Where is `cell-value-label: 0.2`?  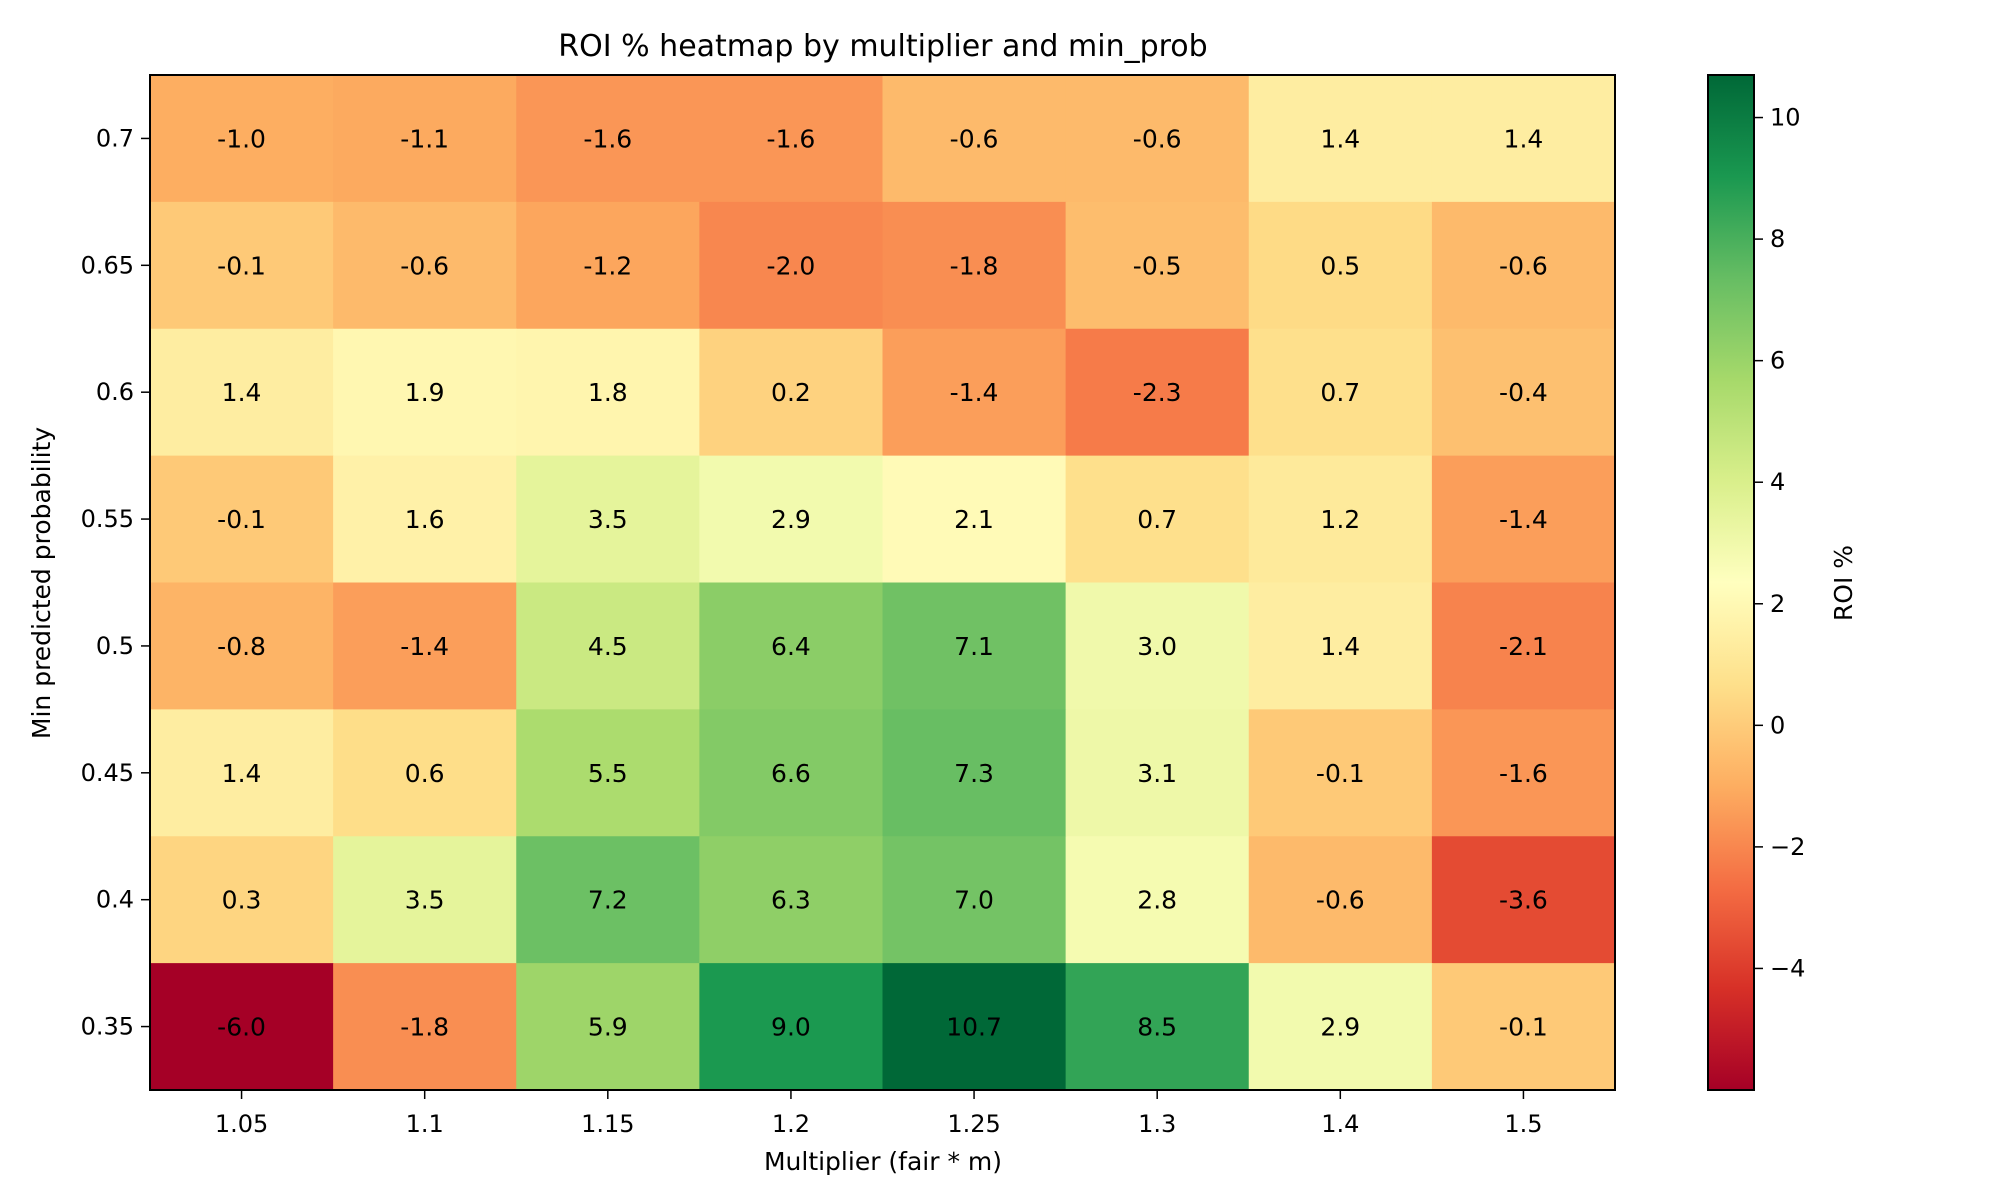 cell-value-label: 0.2 is located at coordinates (791, 392).